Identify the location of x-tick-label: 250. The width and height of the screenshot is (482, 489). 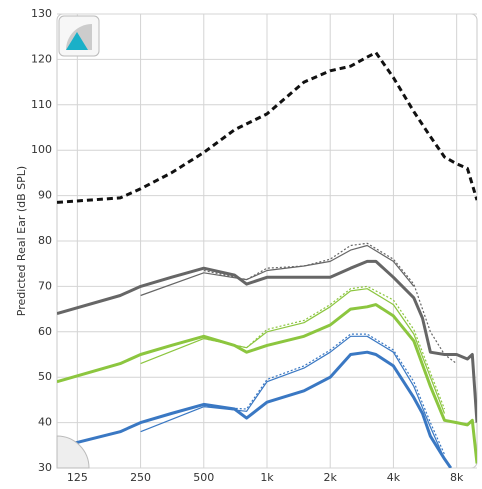
(140, 477).